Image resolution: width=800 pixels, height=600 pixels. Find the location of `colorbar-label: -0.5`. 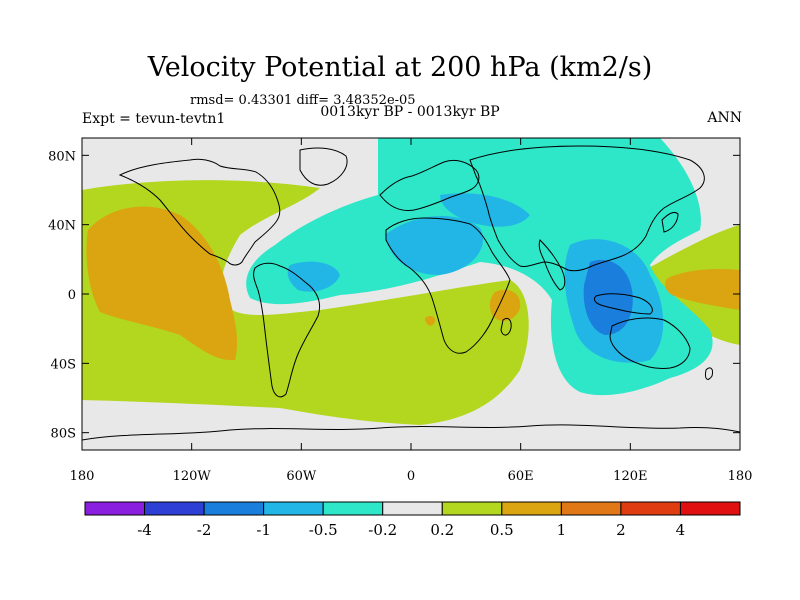

colorbar-label: -0.5 is located at coordinates (323, 530).